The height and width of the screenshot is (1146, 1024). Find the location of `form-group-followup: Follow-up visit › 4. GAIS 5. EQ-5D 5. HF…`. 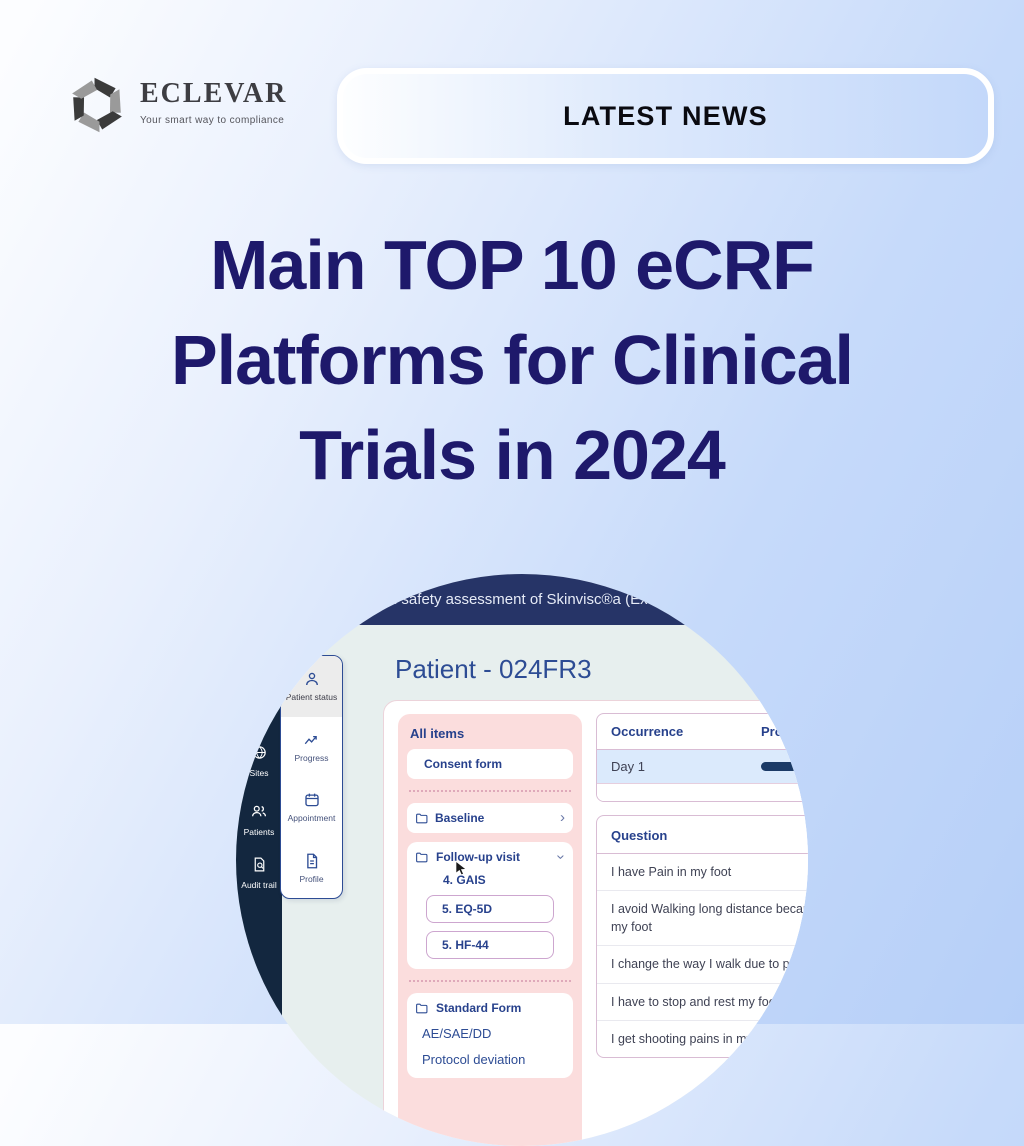

form-group-followup: Follow-up visit › 4. GAIS 5. EQ-5D 5. HF… is located at coordinates (490, 905).